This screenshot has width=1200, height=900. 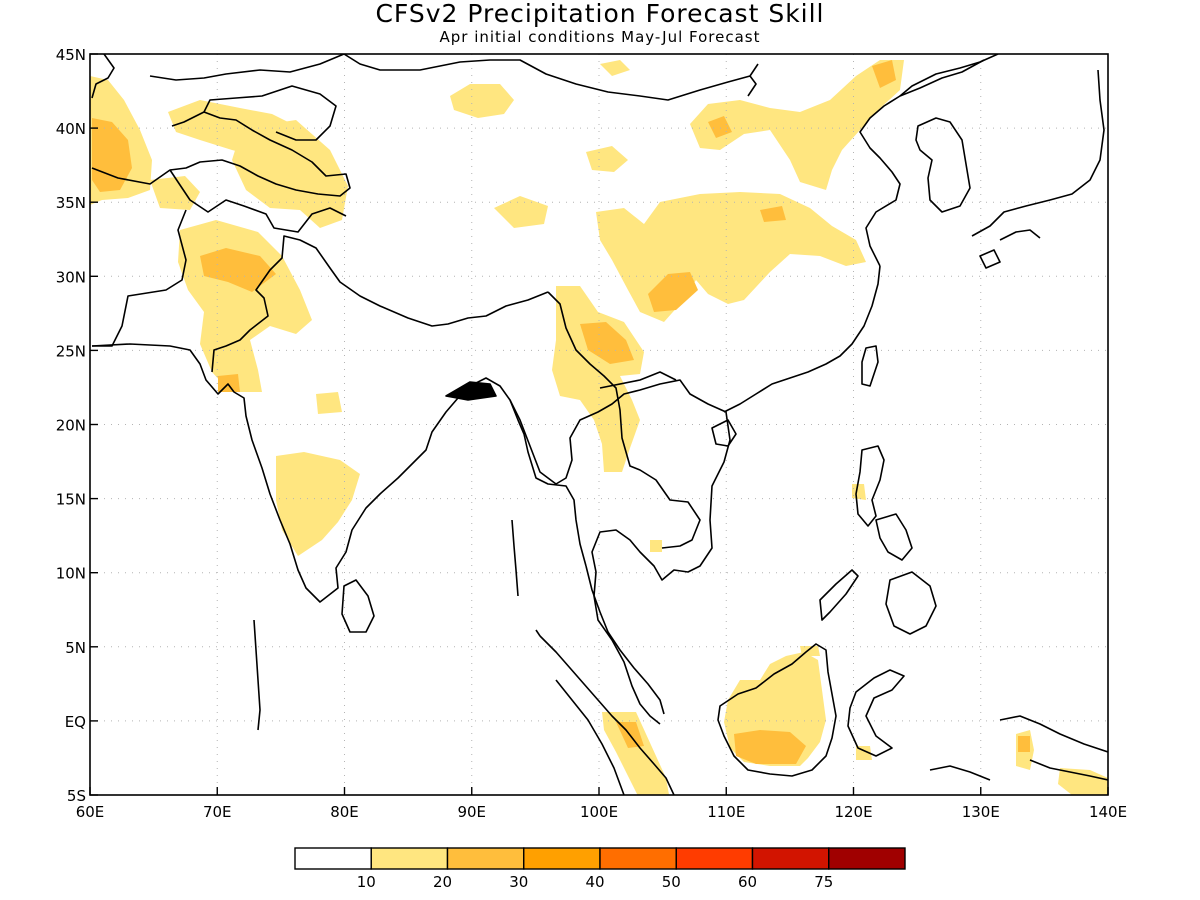 I want to click on shade-north-pakistan, so click(x=290, y=174).